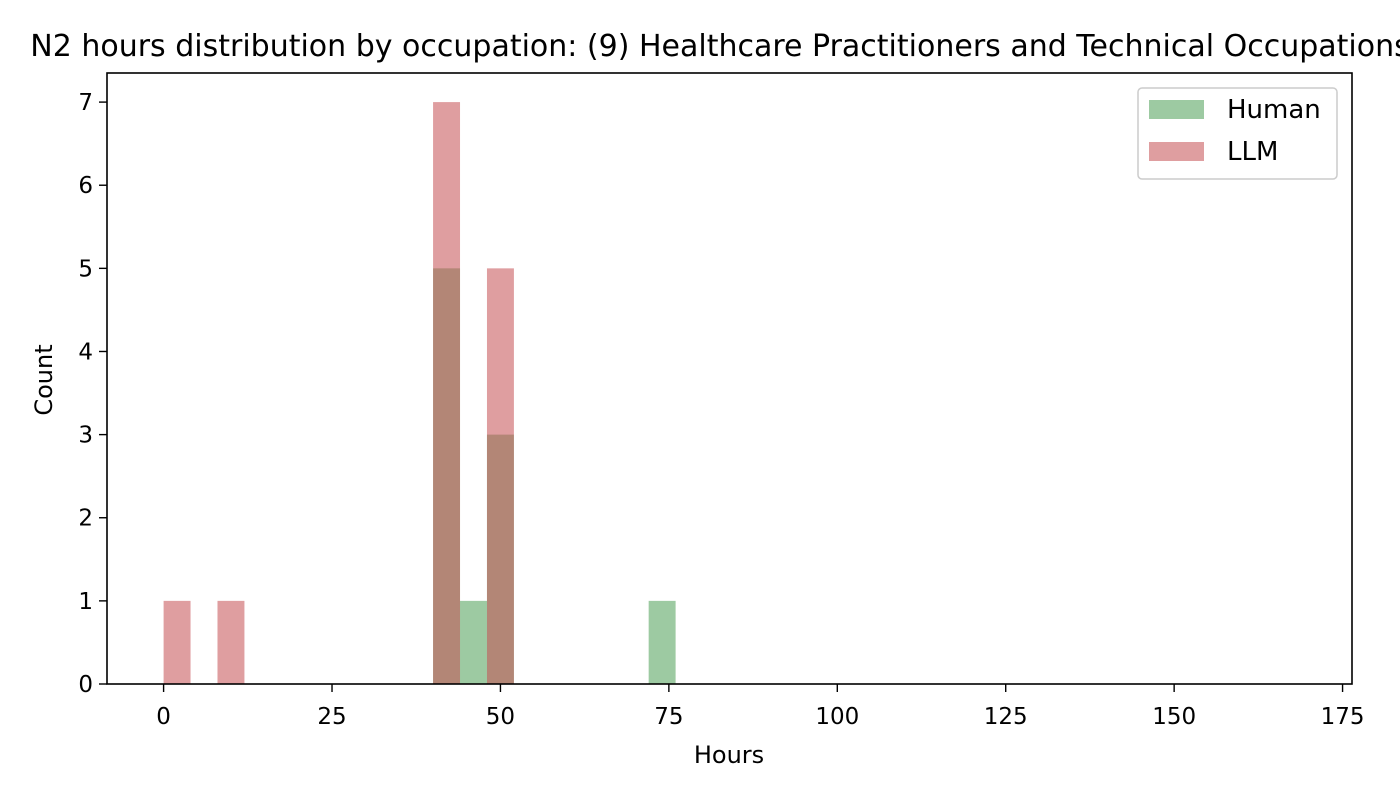  What do you see at coordinates (331, 717) in the screenshot?
I see `x-tick-label: 25` at bounding box center [331, 717].